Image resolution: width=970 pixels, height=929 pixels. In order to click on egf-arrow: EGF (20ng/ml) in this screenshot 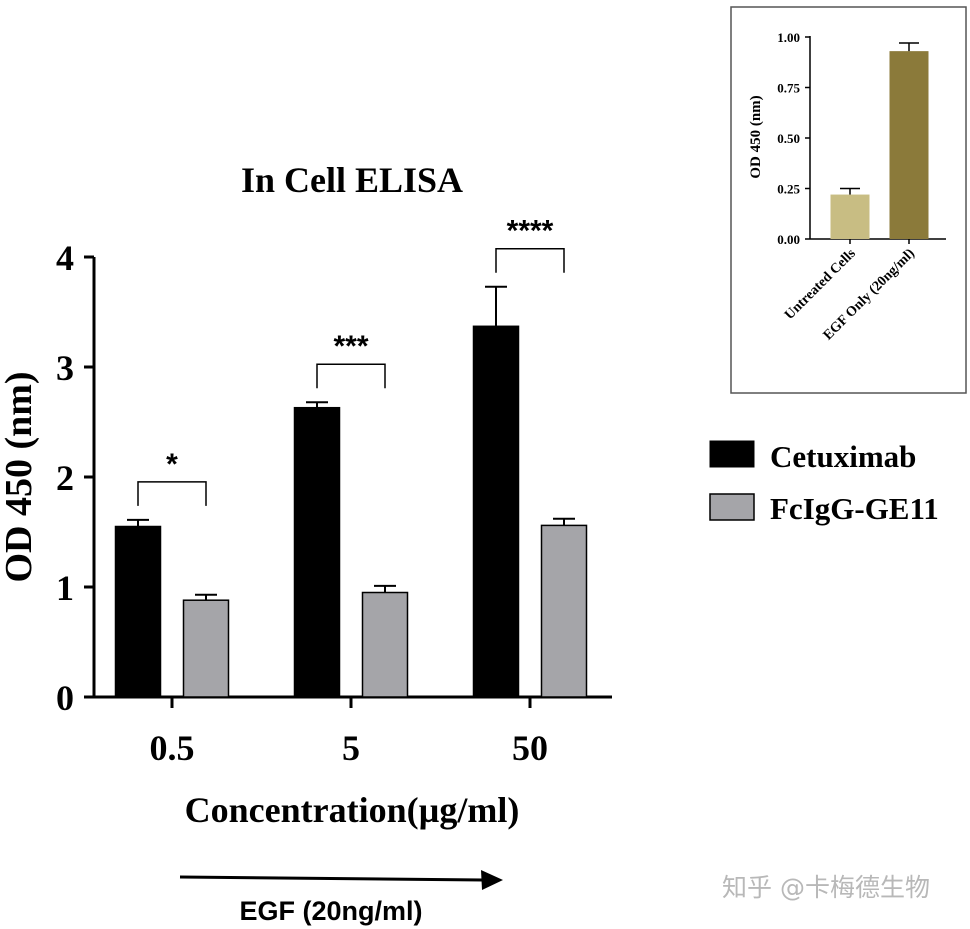, I will do `click(341, 898)`.